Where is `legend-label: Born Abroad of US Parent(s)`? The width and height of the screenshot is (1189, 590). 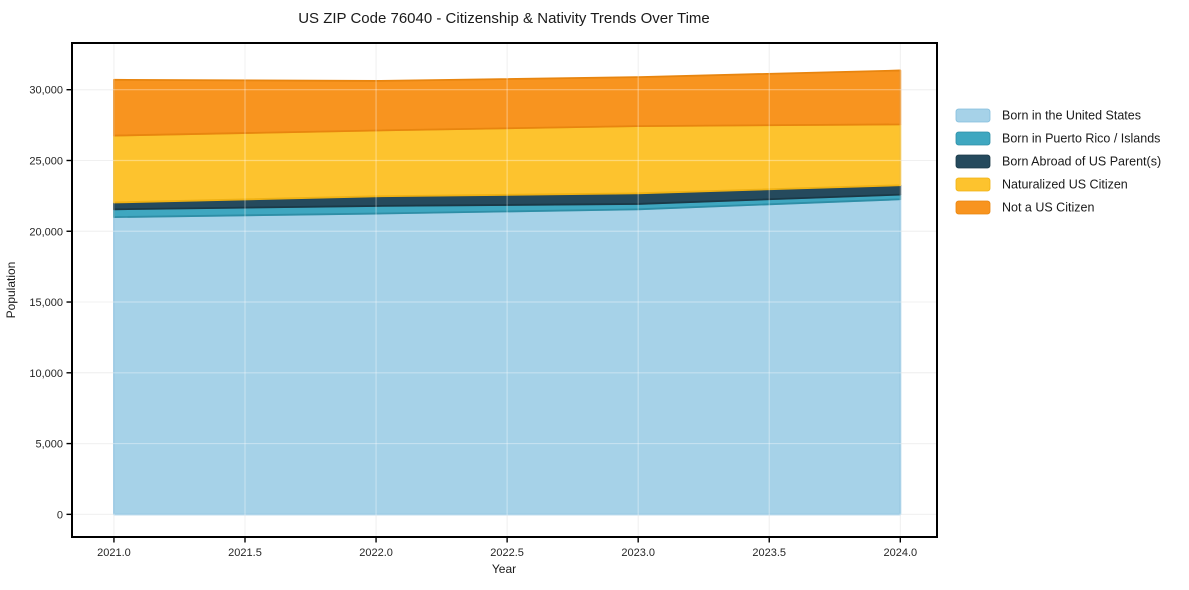
legend-label: Born Abroad of US Parent(s) is located at coordinates (1081, 162).